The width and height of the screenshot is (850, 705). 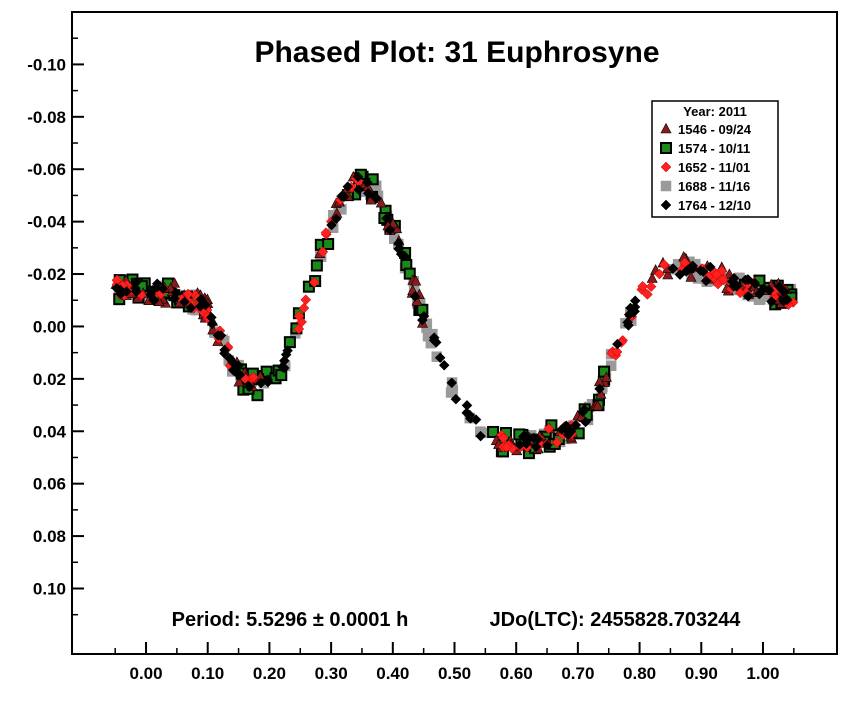 I want to click on x-tick-label: 0.70, so click(x=577, y=673).